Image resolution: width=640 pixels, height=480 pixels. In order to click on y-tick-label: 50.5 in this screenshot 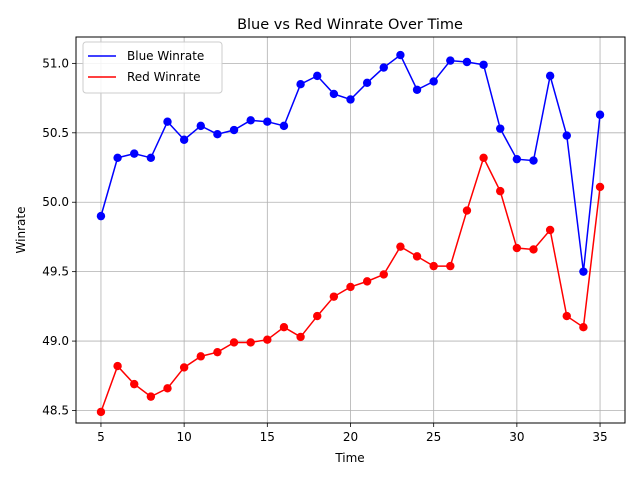, I will do `click(55, 133)`.